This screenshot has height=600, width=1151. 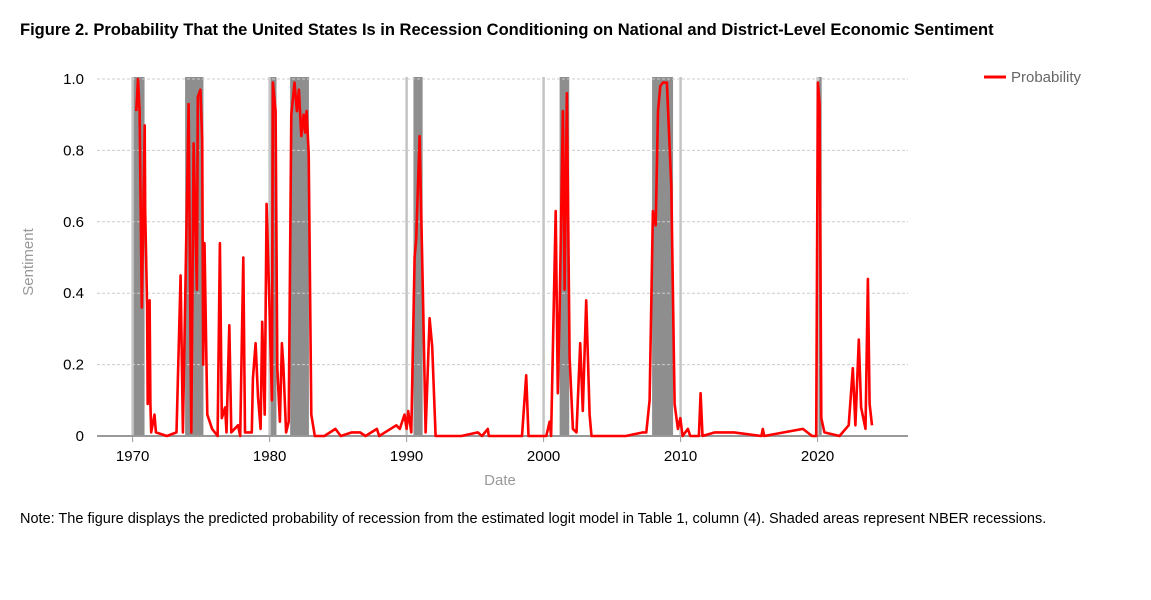 I want to click on y-tick-labels: 0 0.2 0.4 0.6 0.8 1.0, so click(x=73, y=258).